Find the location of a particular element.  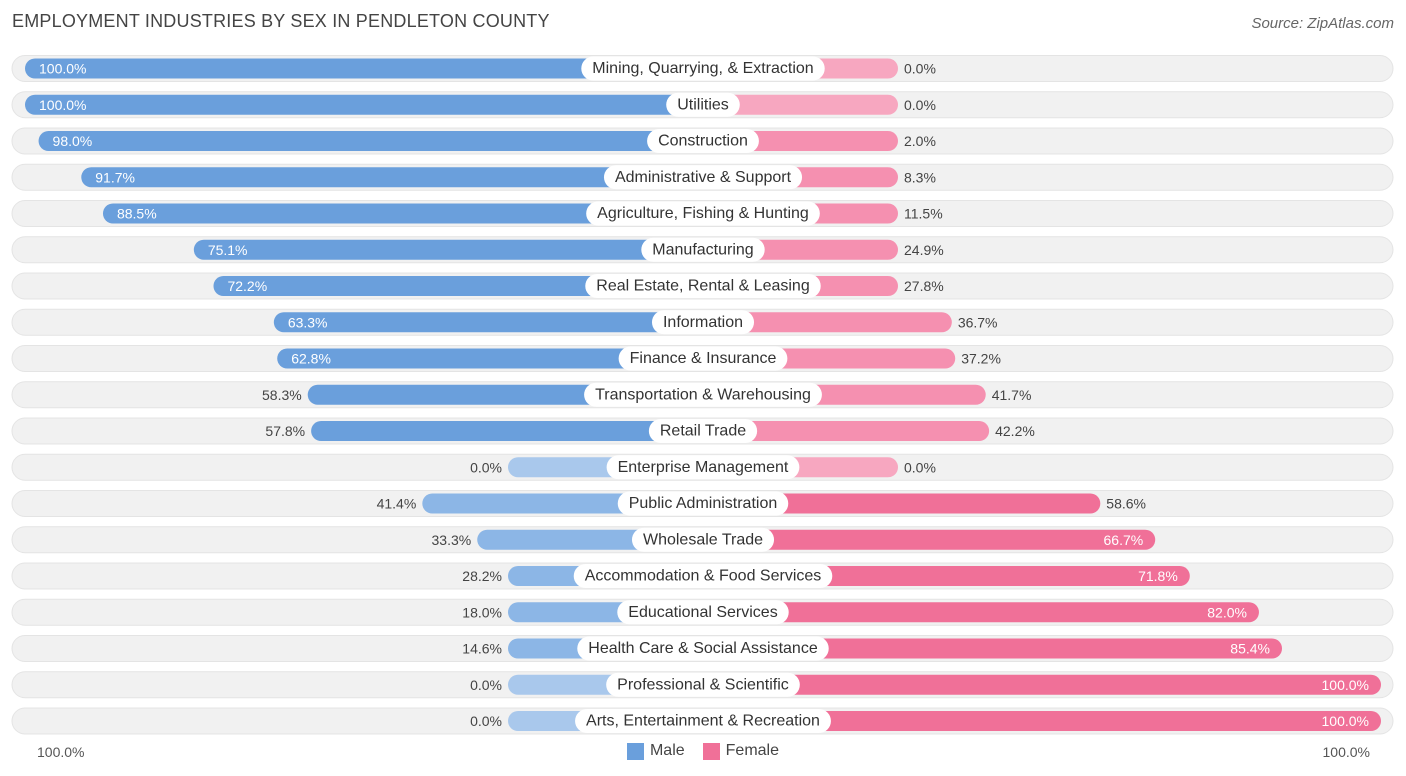

category-label: Professional & Scientific is located at coordinates (703, 684).